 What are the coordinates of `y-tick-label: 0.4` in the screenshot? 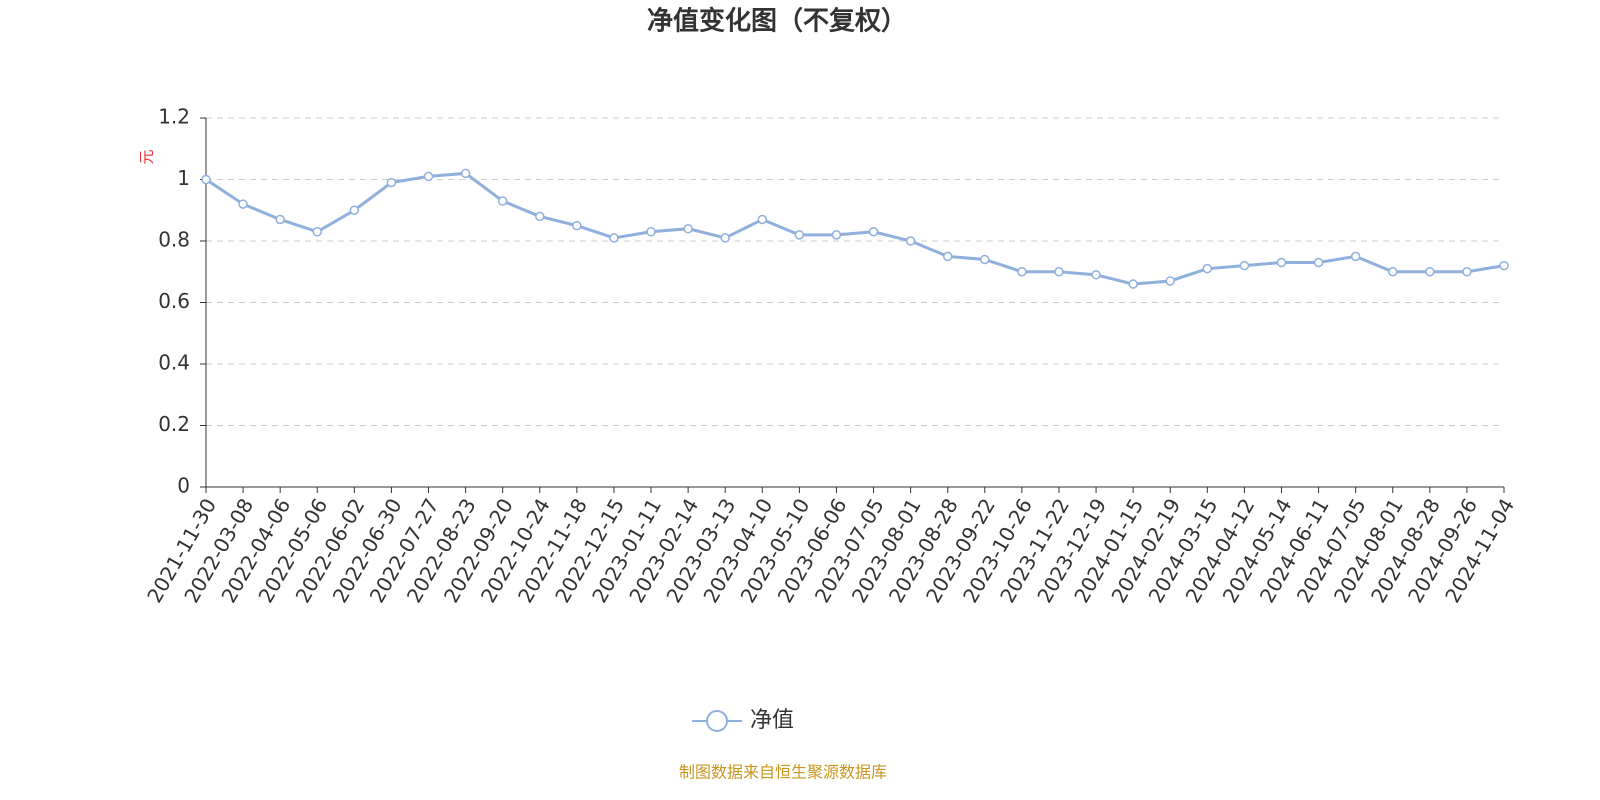 It's located at (174, 363).